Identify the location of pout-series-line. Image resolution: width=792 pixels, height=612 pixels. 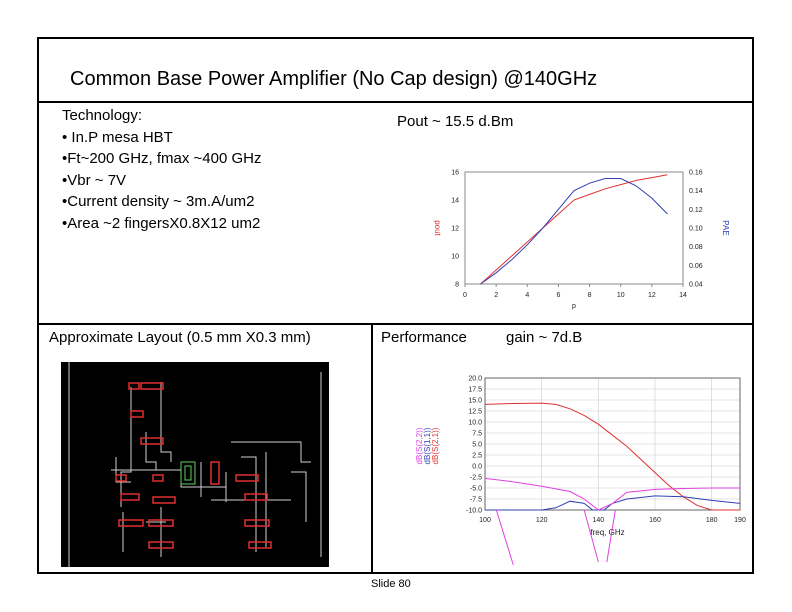
(574, 229).